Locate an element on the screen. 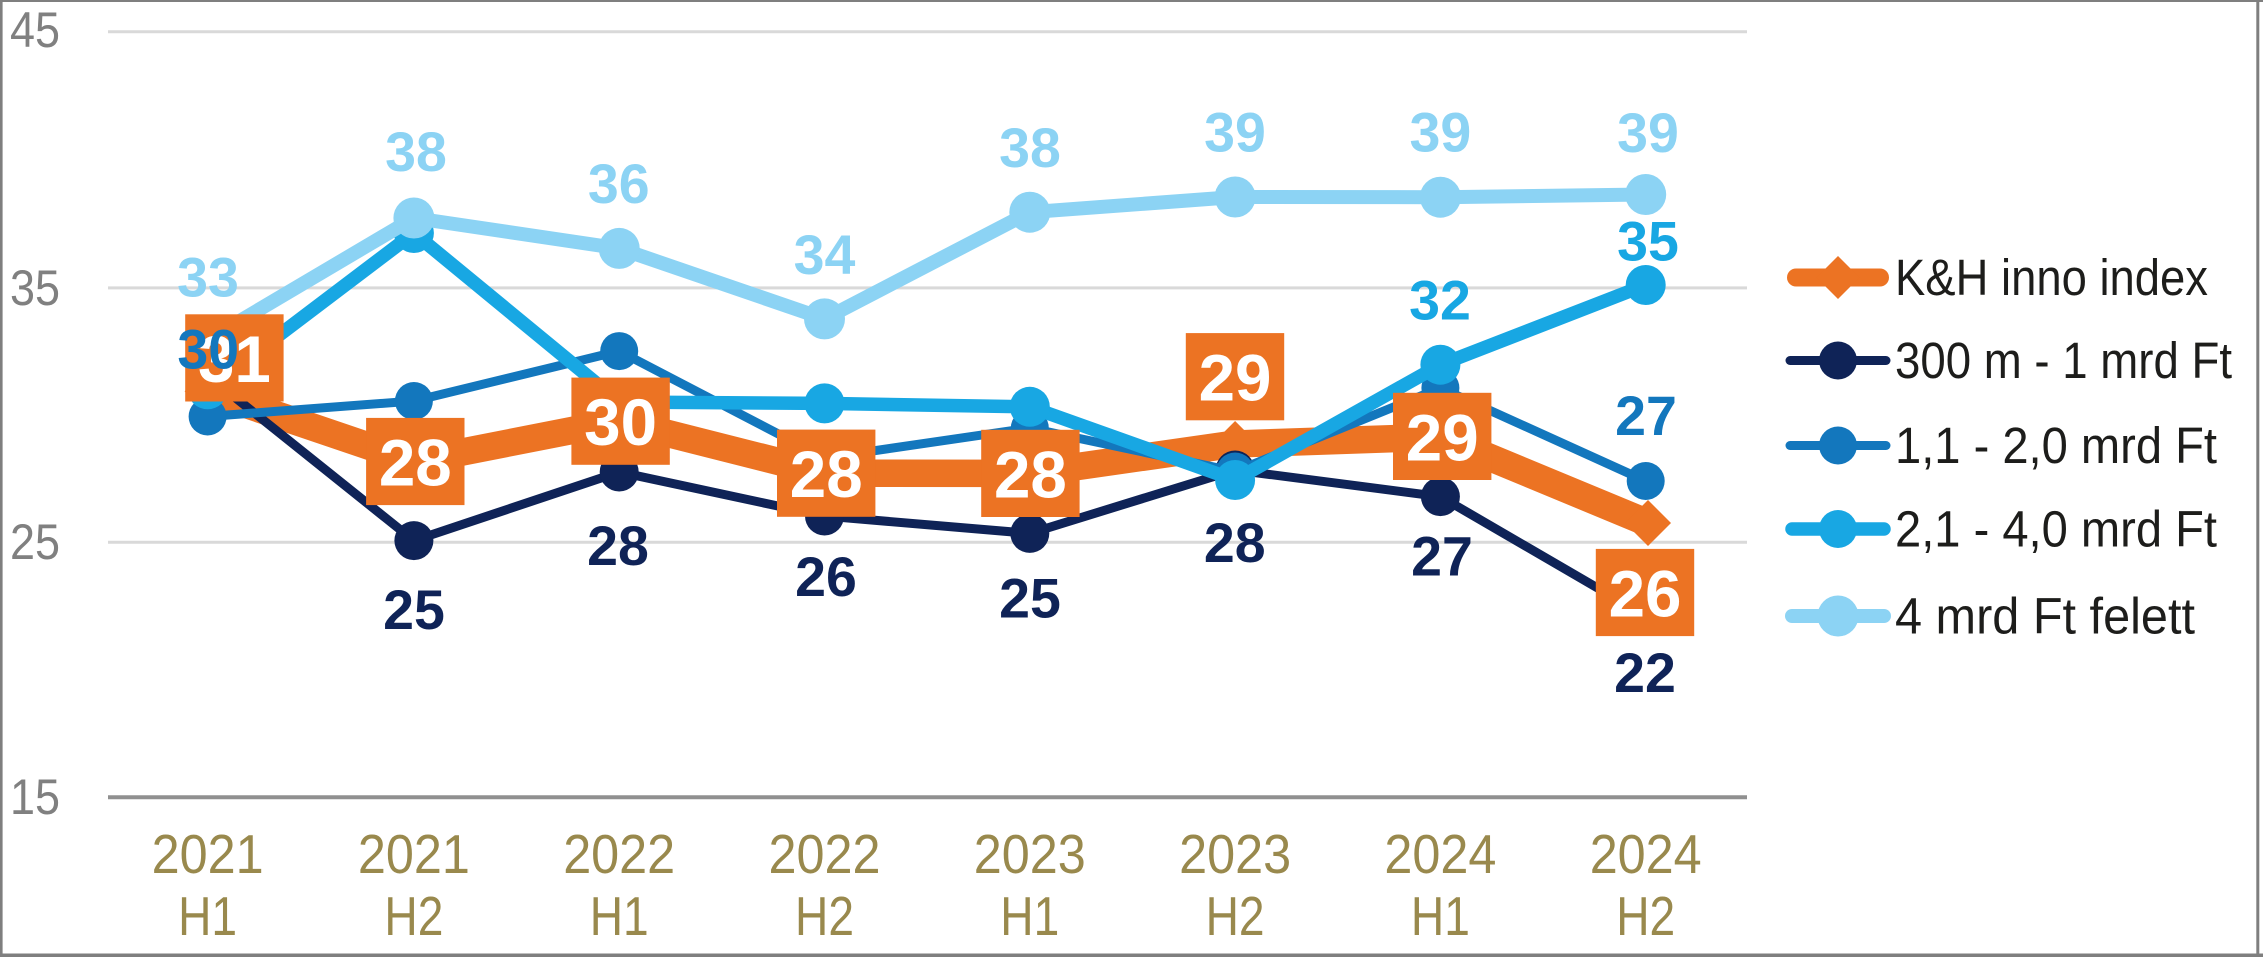 The height and width of the screenshot is (957, 2263). svg-text: 33 is located at coordinates (208, 278).